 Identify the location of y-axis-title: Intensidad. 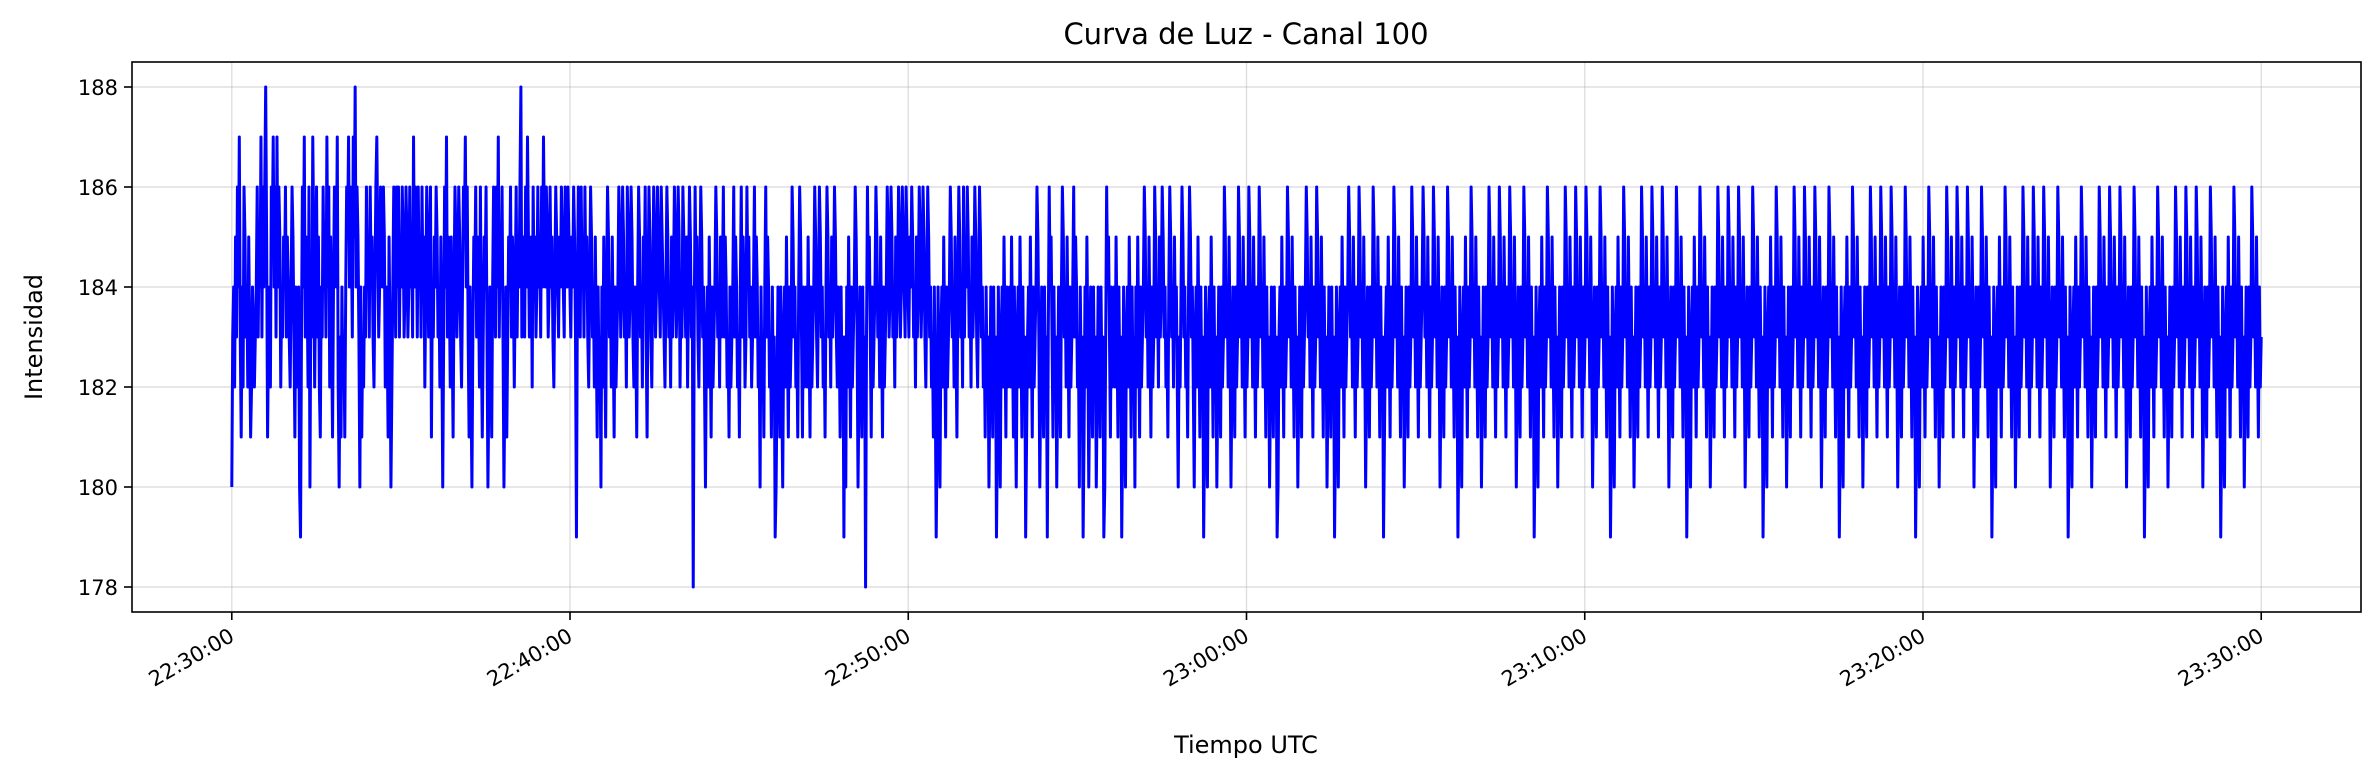
(34, 337).